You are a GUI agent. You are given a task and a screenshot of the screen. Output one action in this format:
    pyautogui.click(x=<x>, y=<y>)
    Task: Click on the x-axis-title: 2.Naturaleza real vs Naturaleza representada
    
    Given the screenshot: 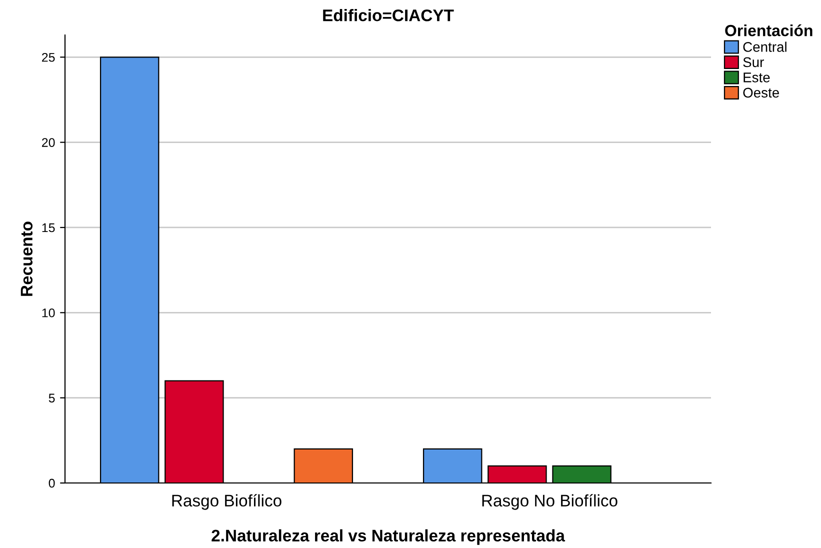 What is the action you would take?
    pyautogui.click(x=389, y=537)
    